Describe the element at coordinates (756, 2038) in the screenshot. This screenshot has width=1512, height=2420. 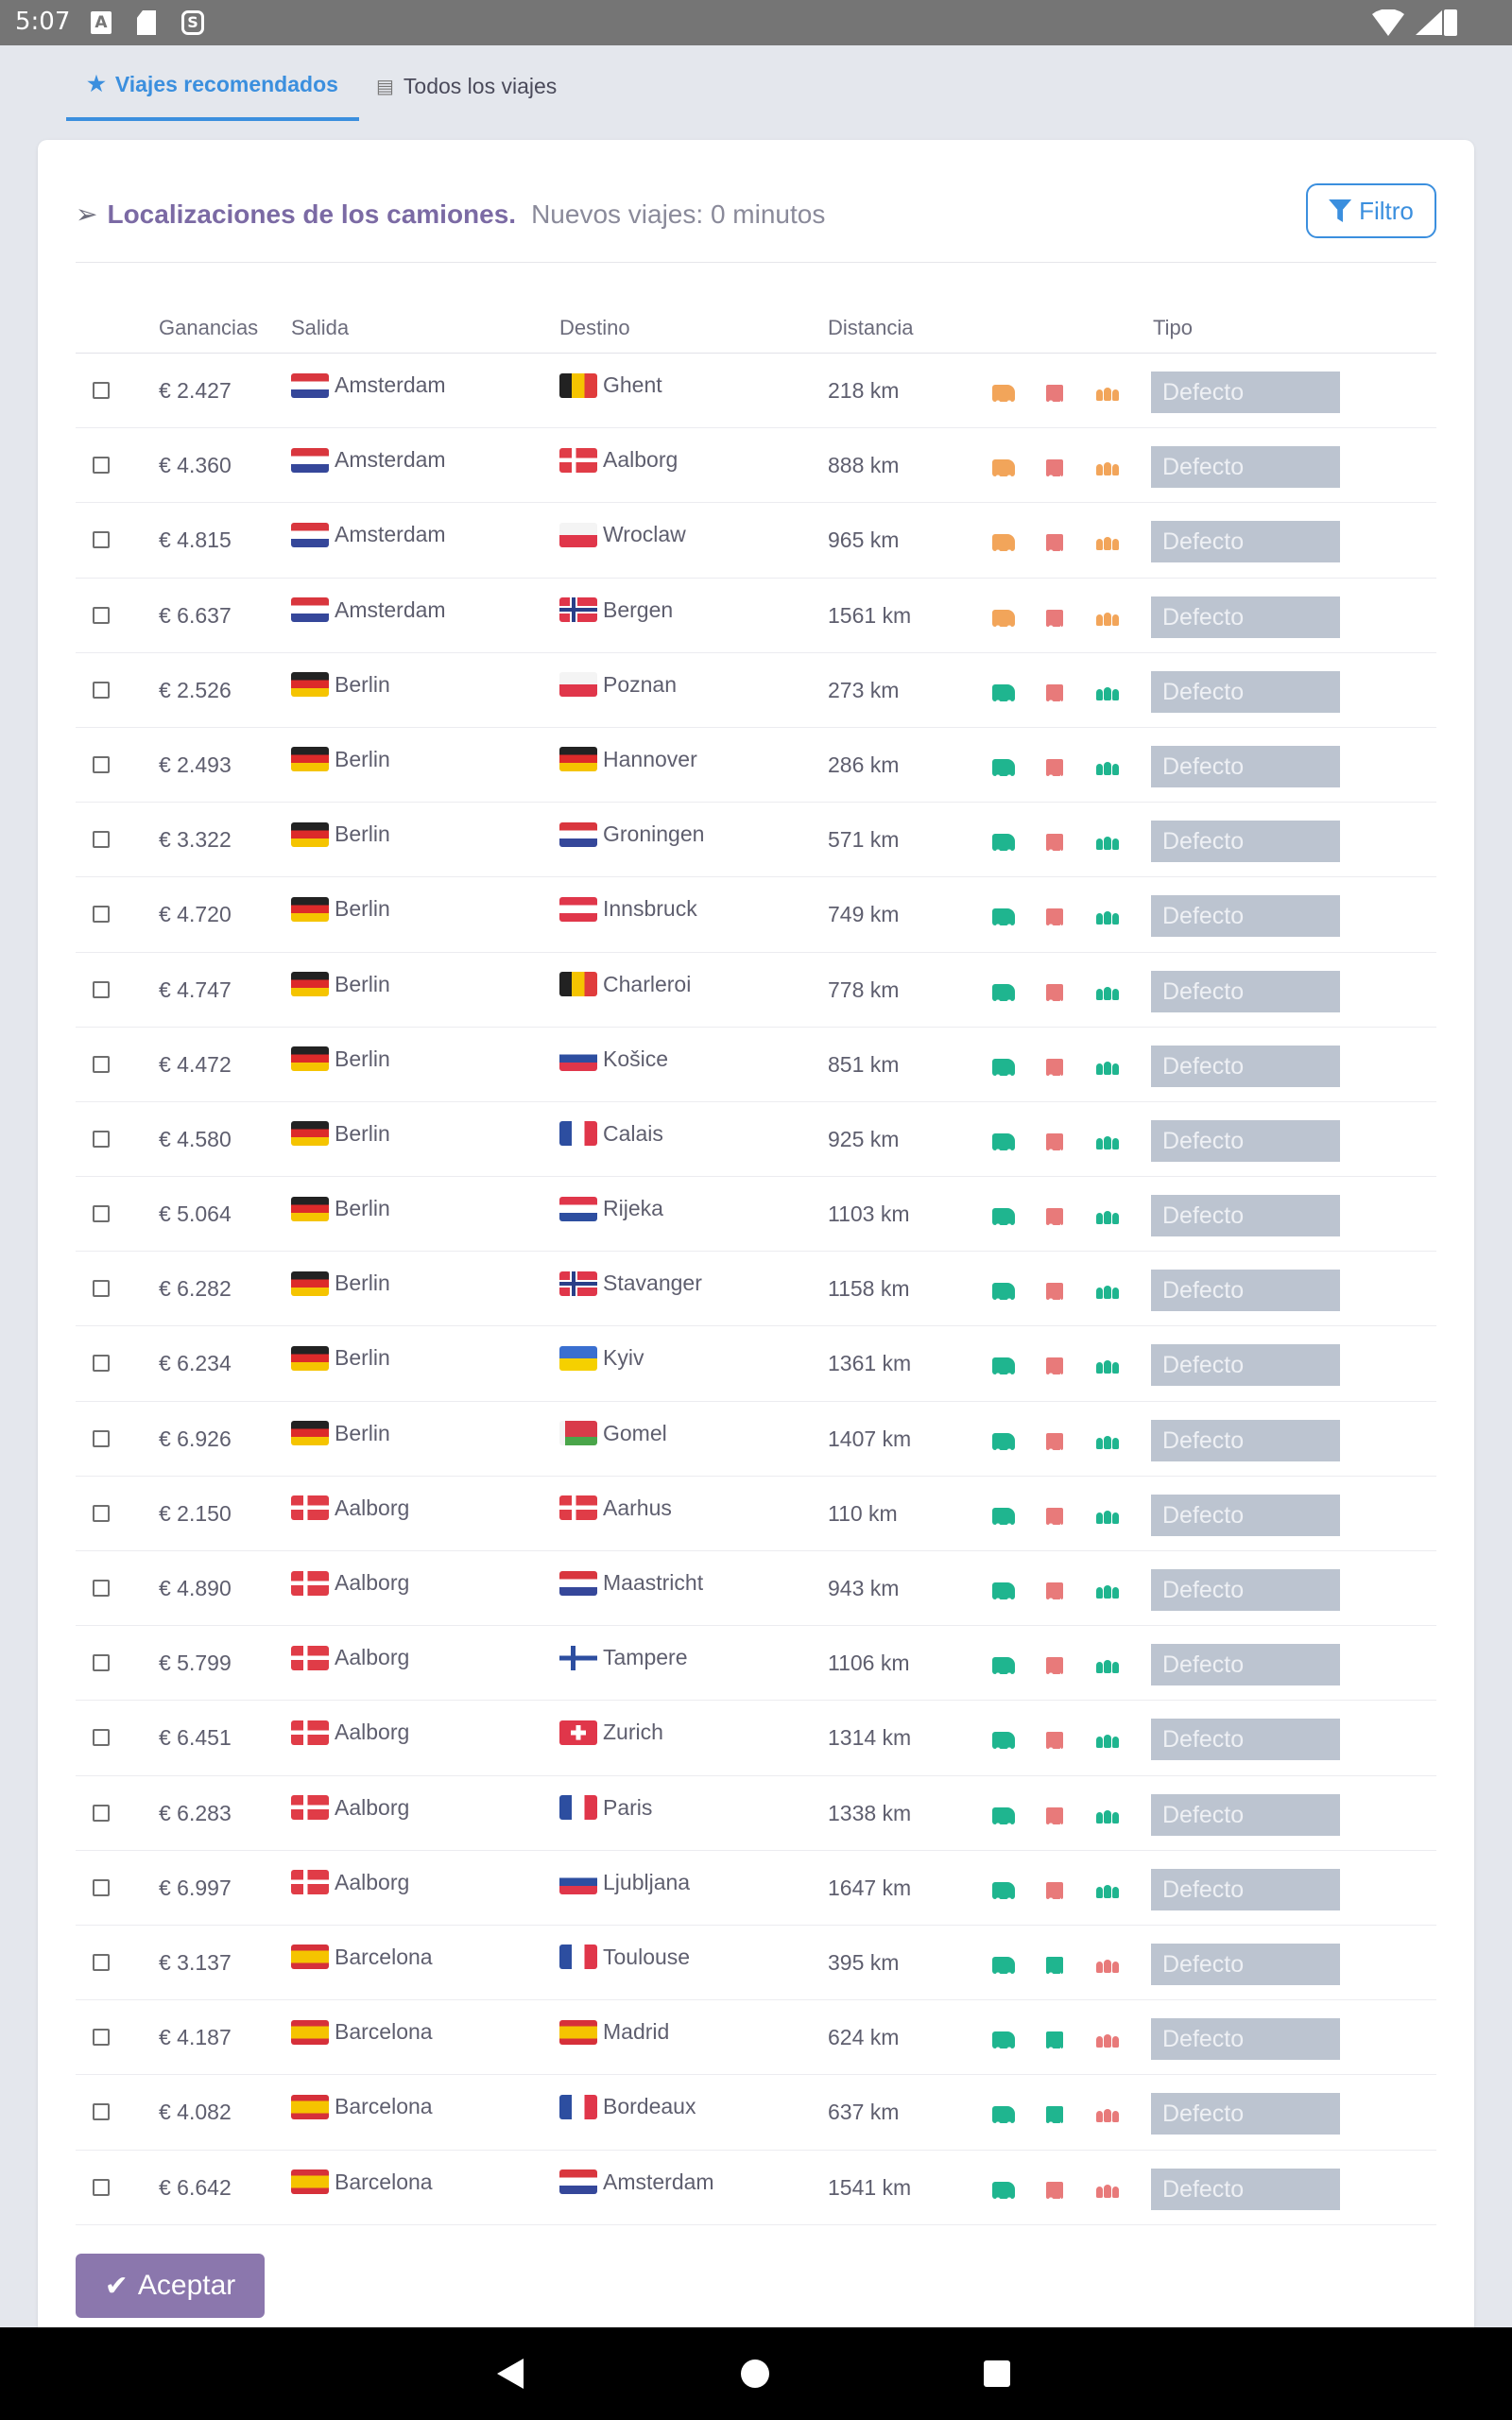
I see `table-row: € 4.187 Barcelona Madrid 624 km Defecto` at that location.